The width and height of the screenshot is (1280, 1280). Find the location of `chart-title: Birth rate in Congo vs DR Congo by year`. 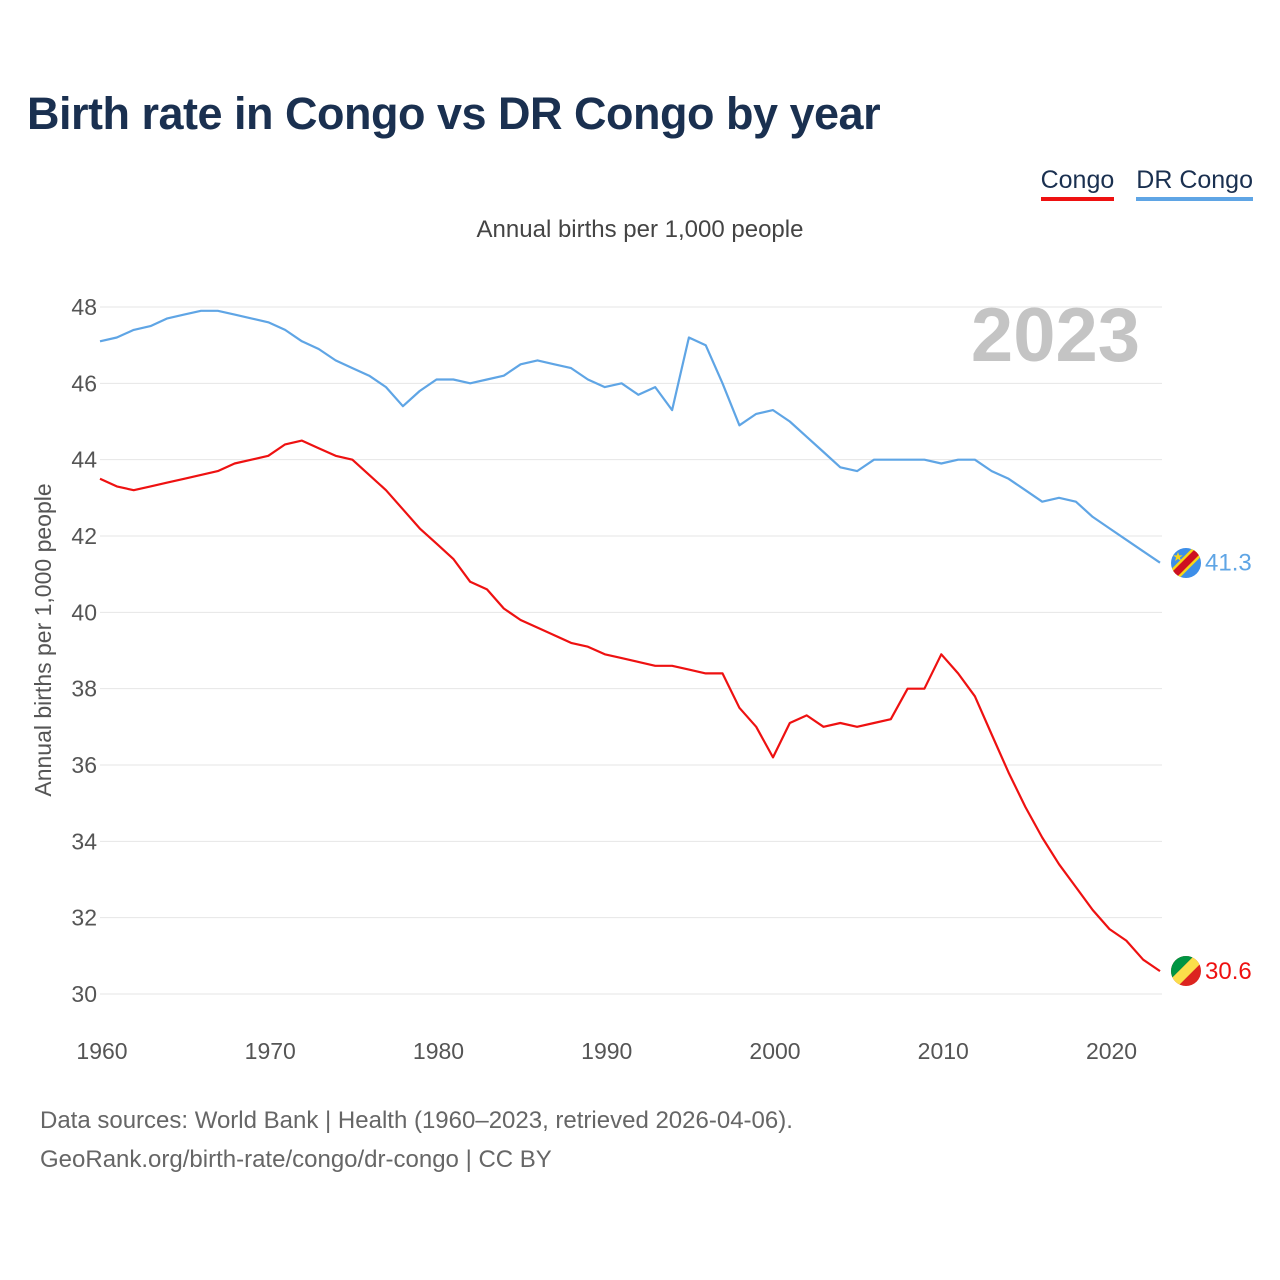

chart-title: Birth rate in Congo vs DR Congo by year is located at coordinates (454, 113).